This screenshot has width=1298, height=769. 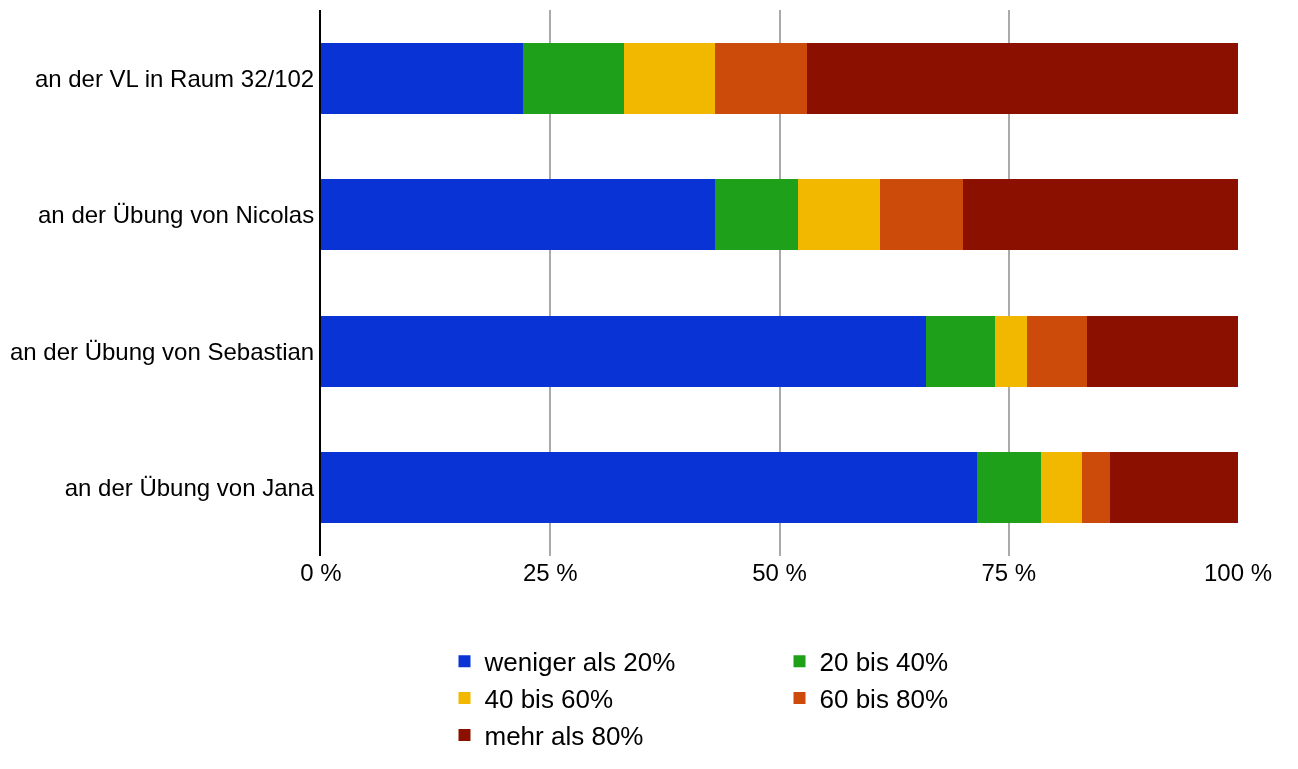 I want to click on x-tick-label: 75 %, so click(x=1009, y=572).